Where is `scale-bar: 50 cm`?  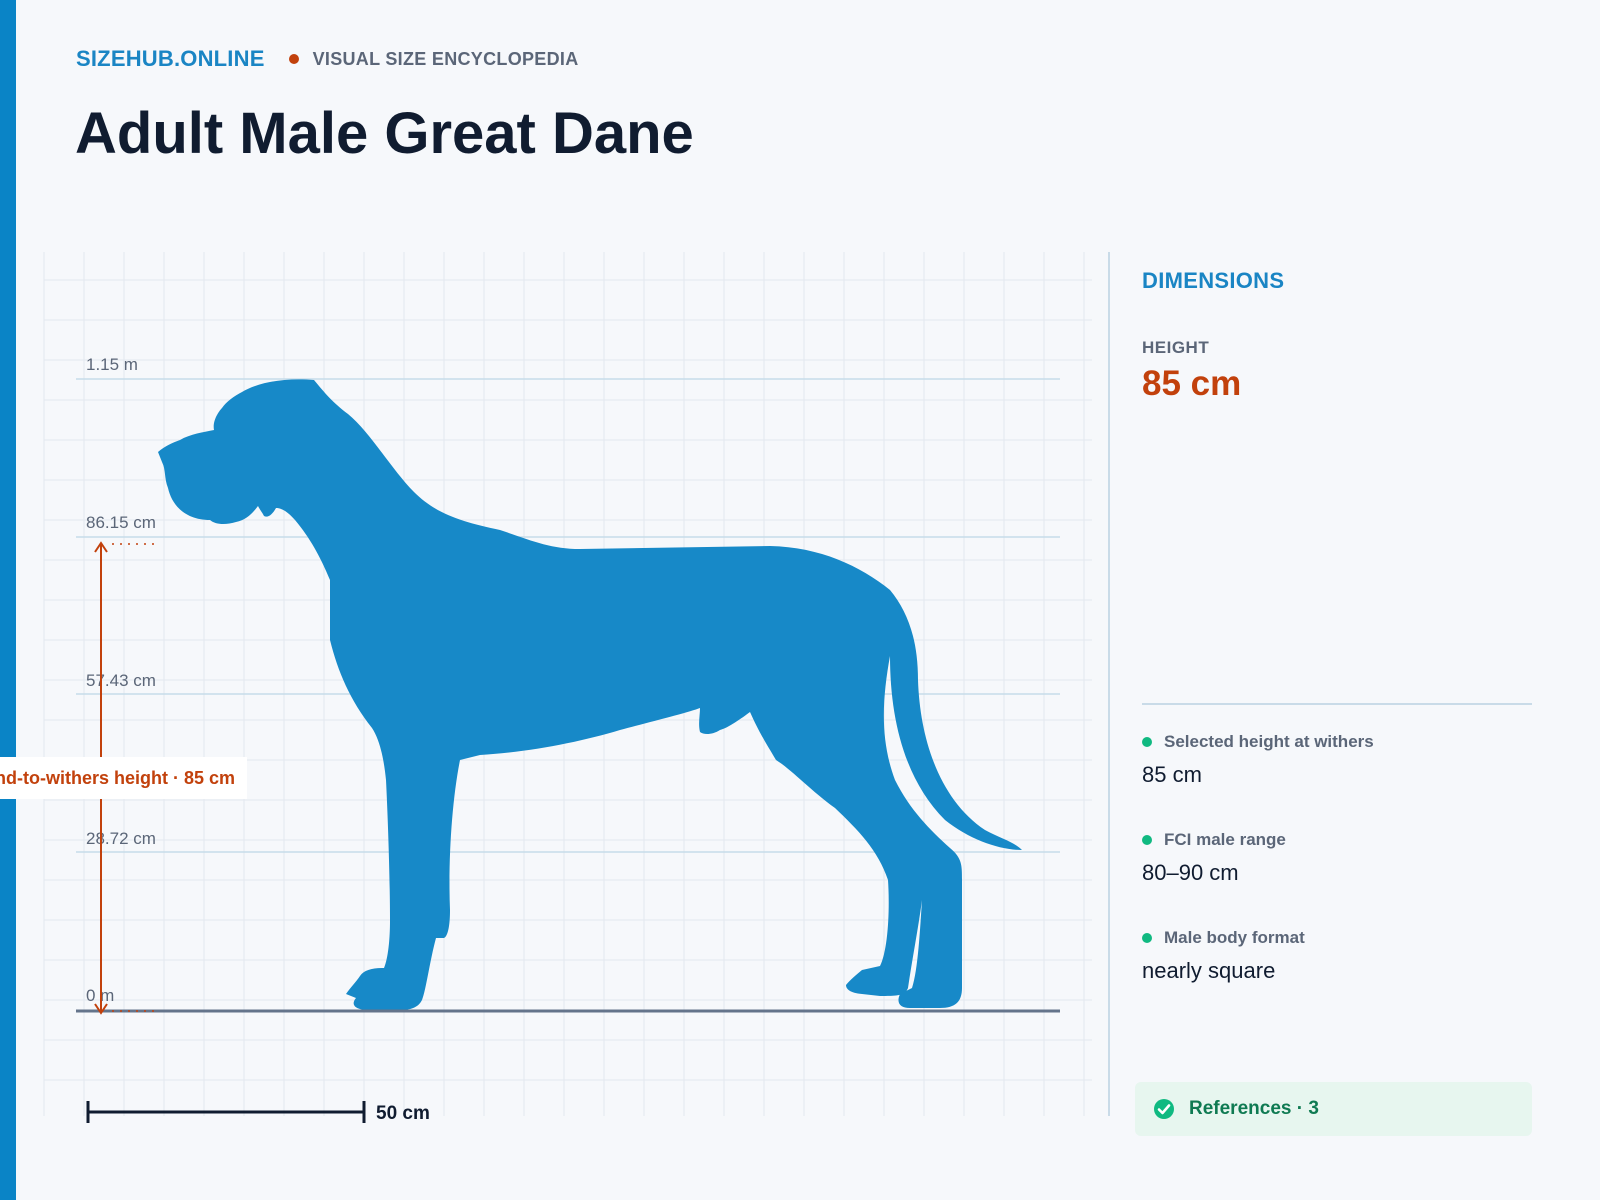
scale-bar: 50 cm is located at coordinates (258, 1112).